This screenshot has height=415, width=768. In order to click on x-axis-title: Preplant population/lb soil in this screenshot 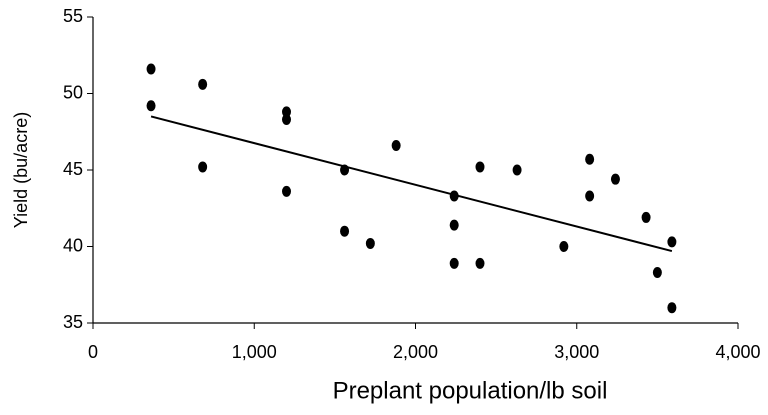, I will do `click(470, 390)`.